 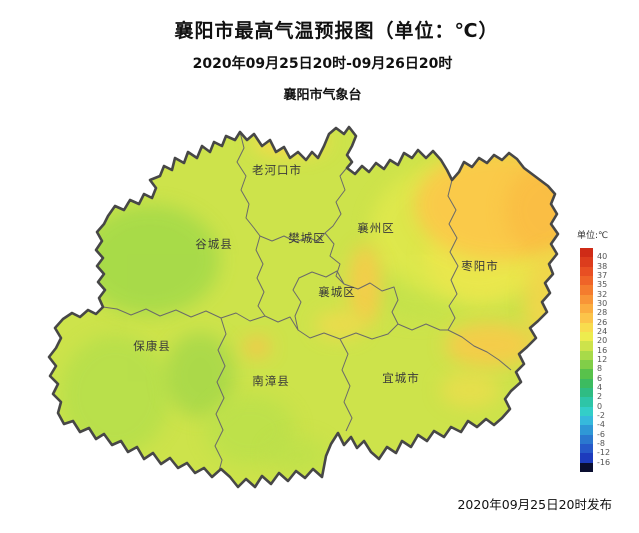 I want to click on page-title: 襄阳市最高气温预报图（单位：℃）, so click(x=336, y=31).